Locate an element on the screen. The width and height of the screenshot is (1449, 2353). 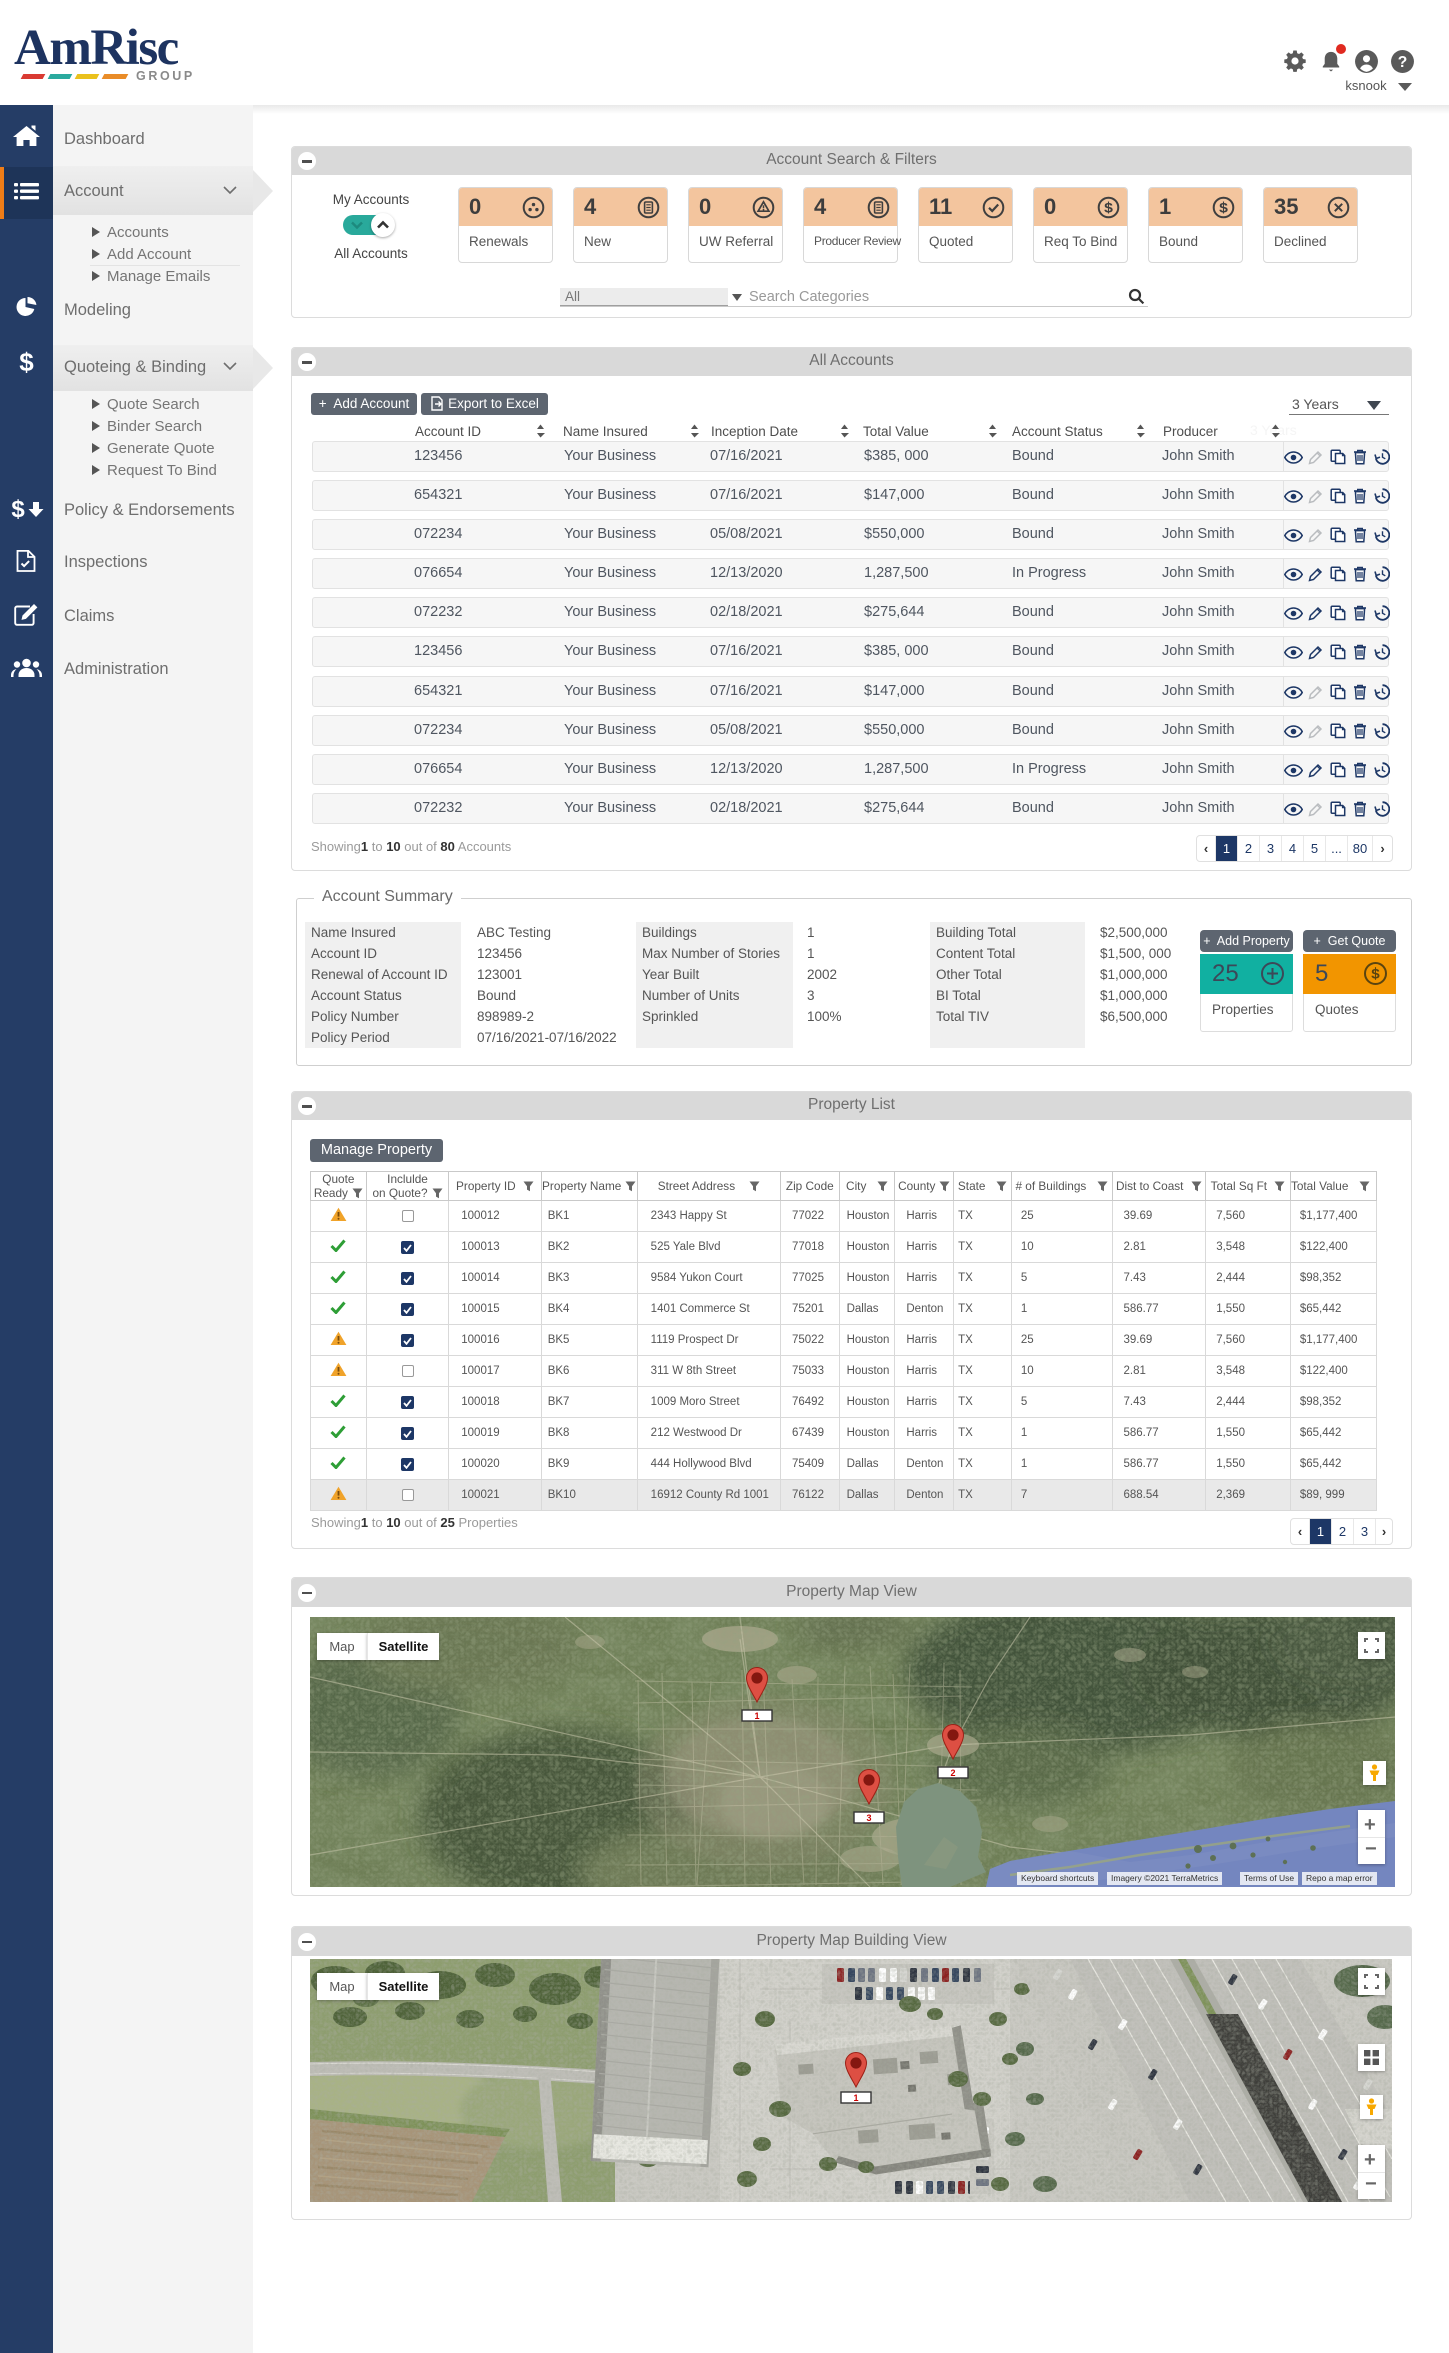
svg-text: 2 is located at coordinates (952, 1773).